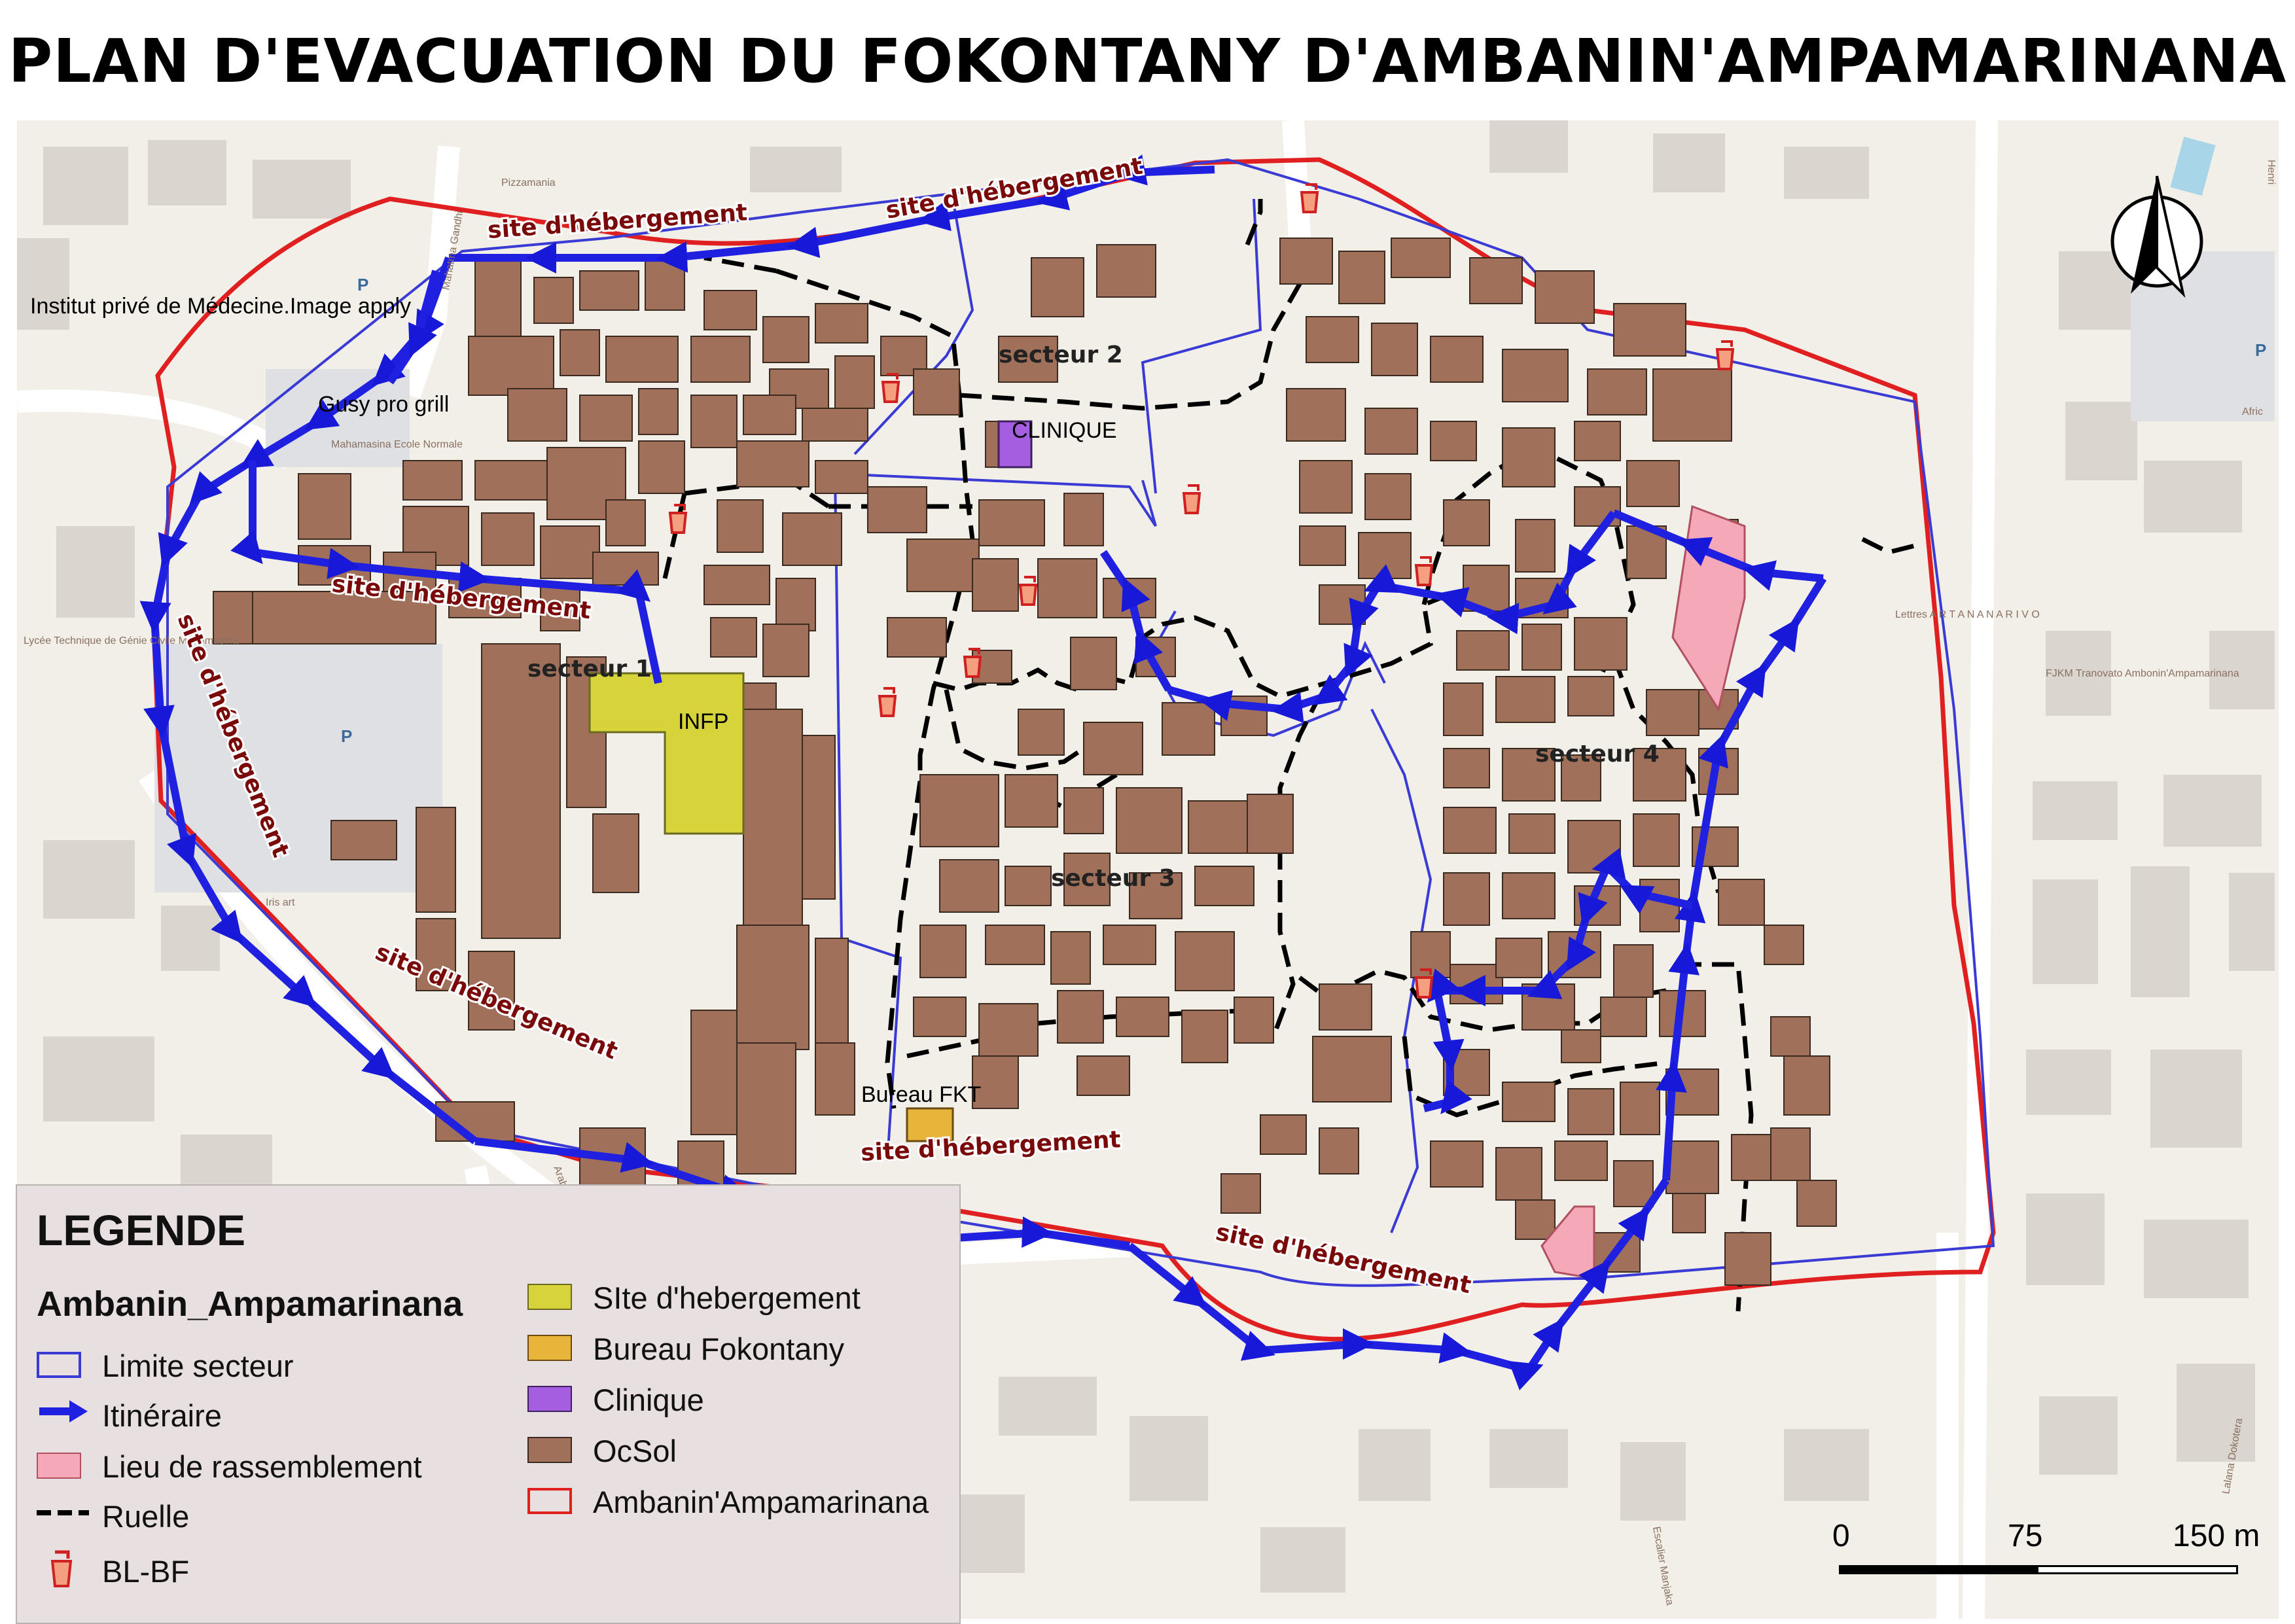 This screenshot has height=1624, width=2295. What do you see at coordinates (1113, 878) in the screenshot?
I see `sector-3-label: secteur 3` at bounding box center [1113, 878].